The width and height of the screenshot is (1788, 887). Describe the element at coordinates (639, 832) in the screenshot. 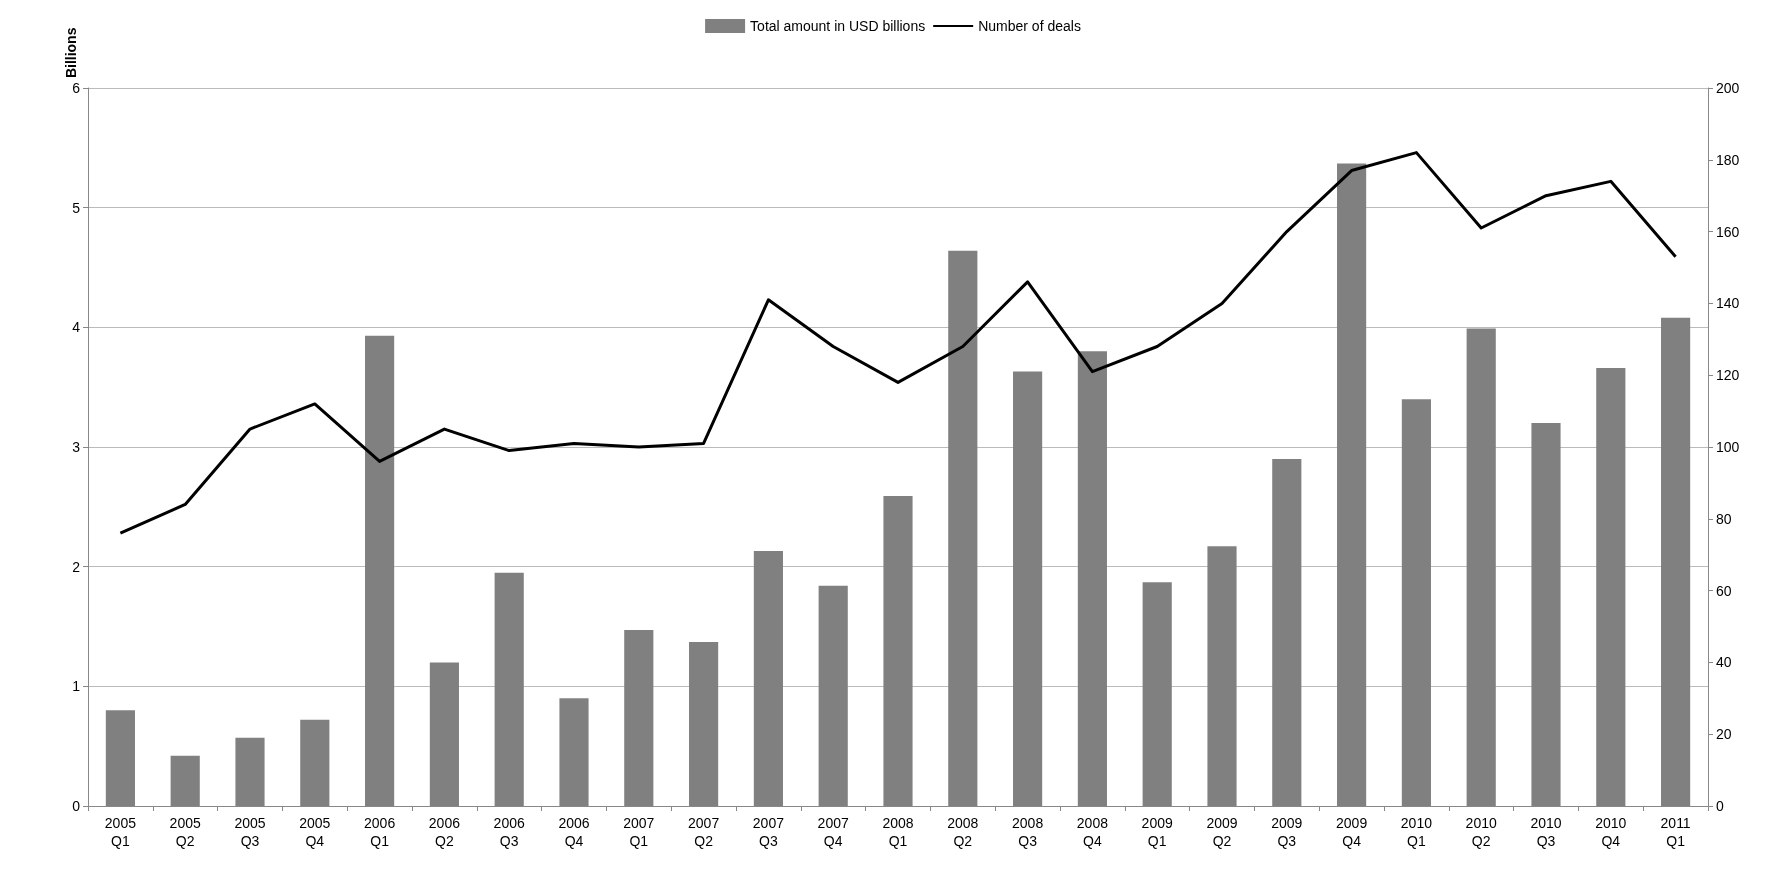

I see `x-tick-label: 2007 Q1` at that location.